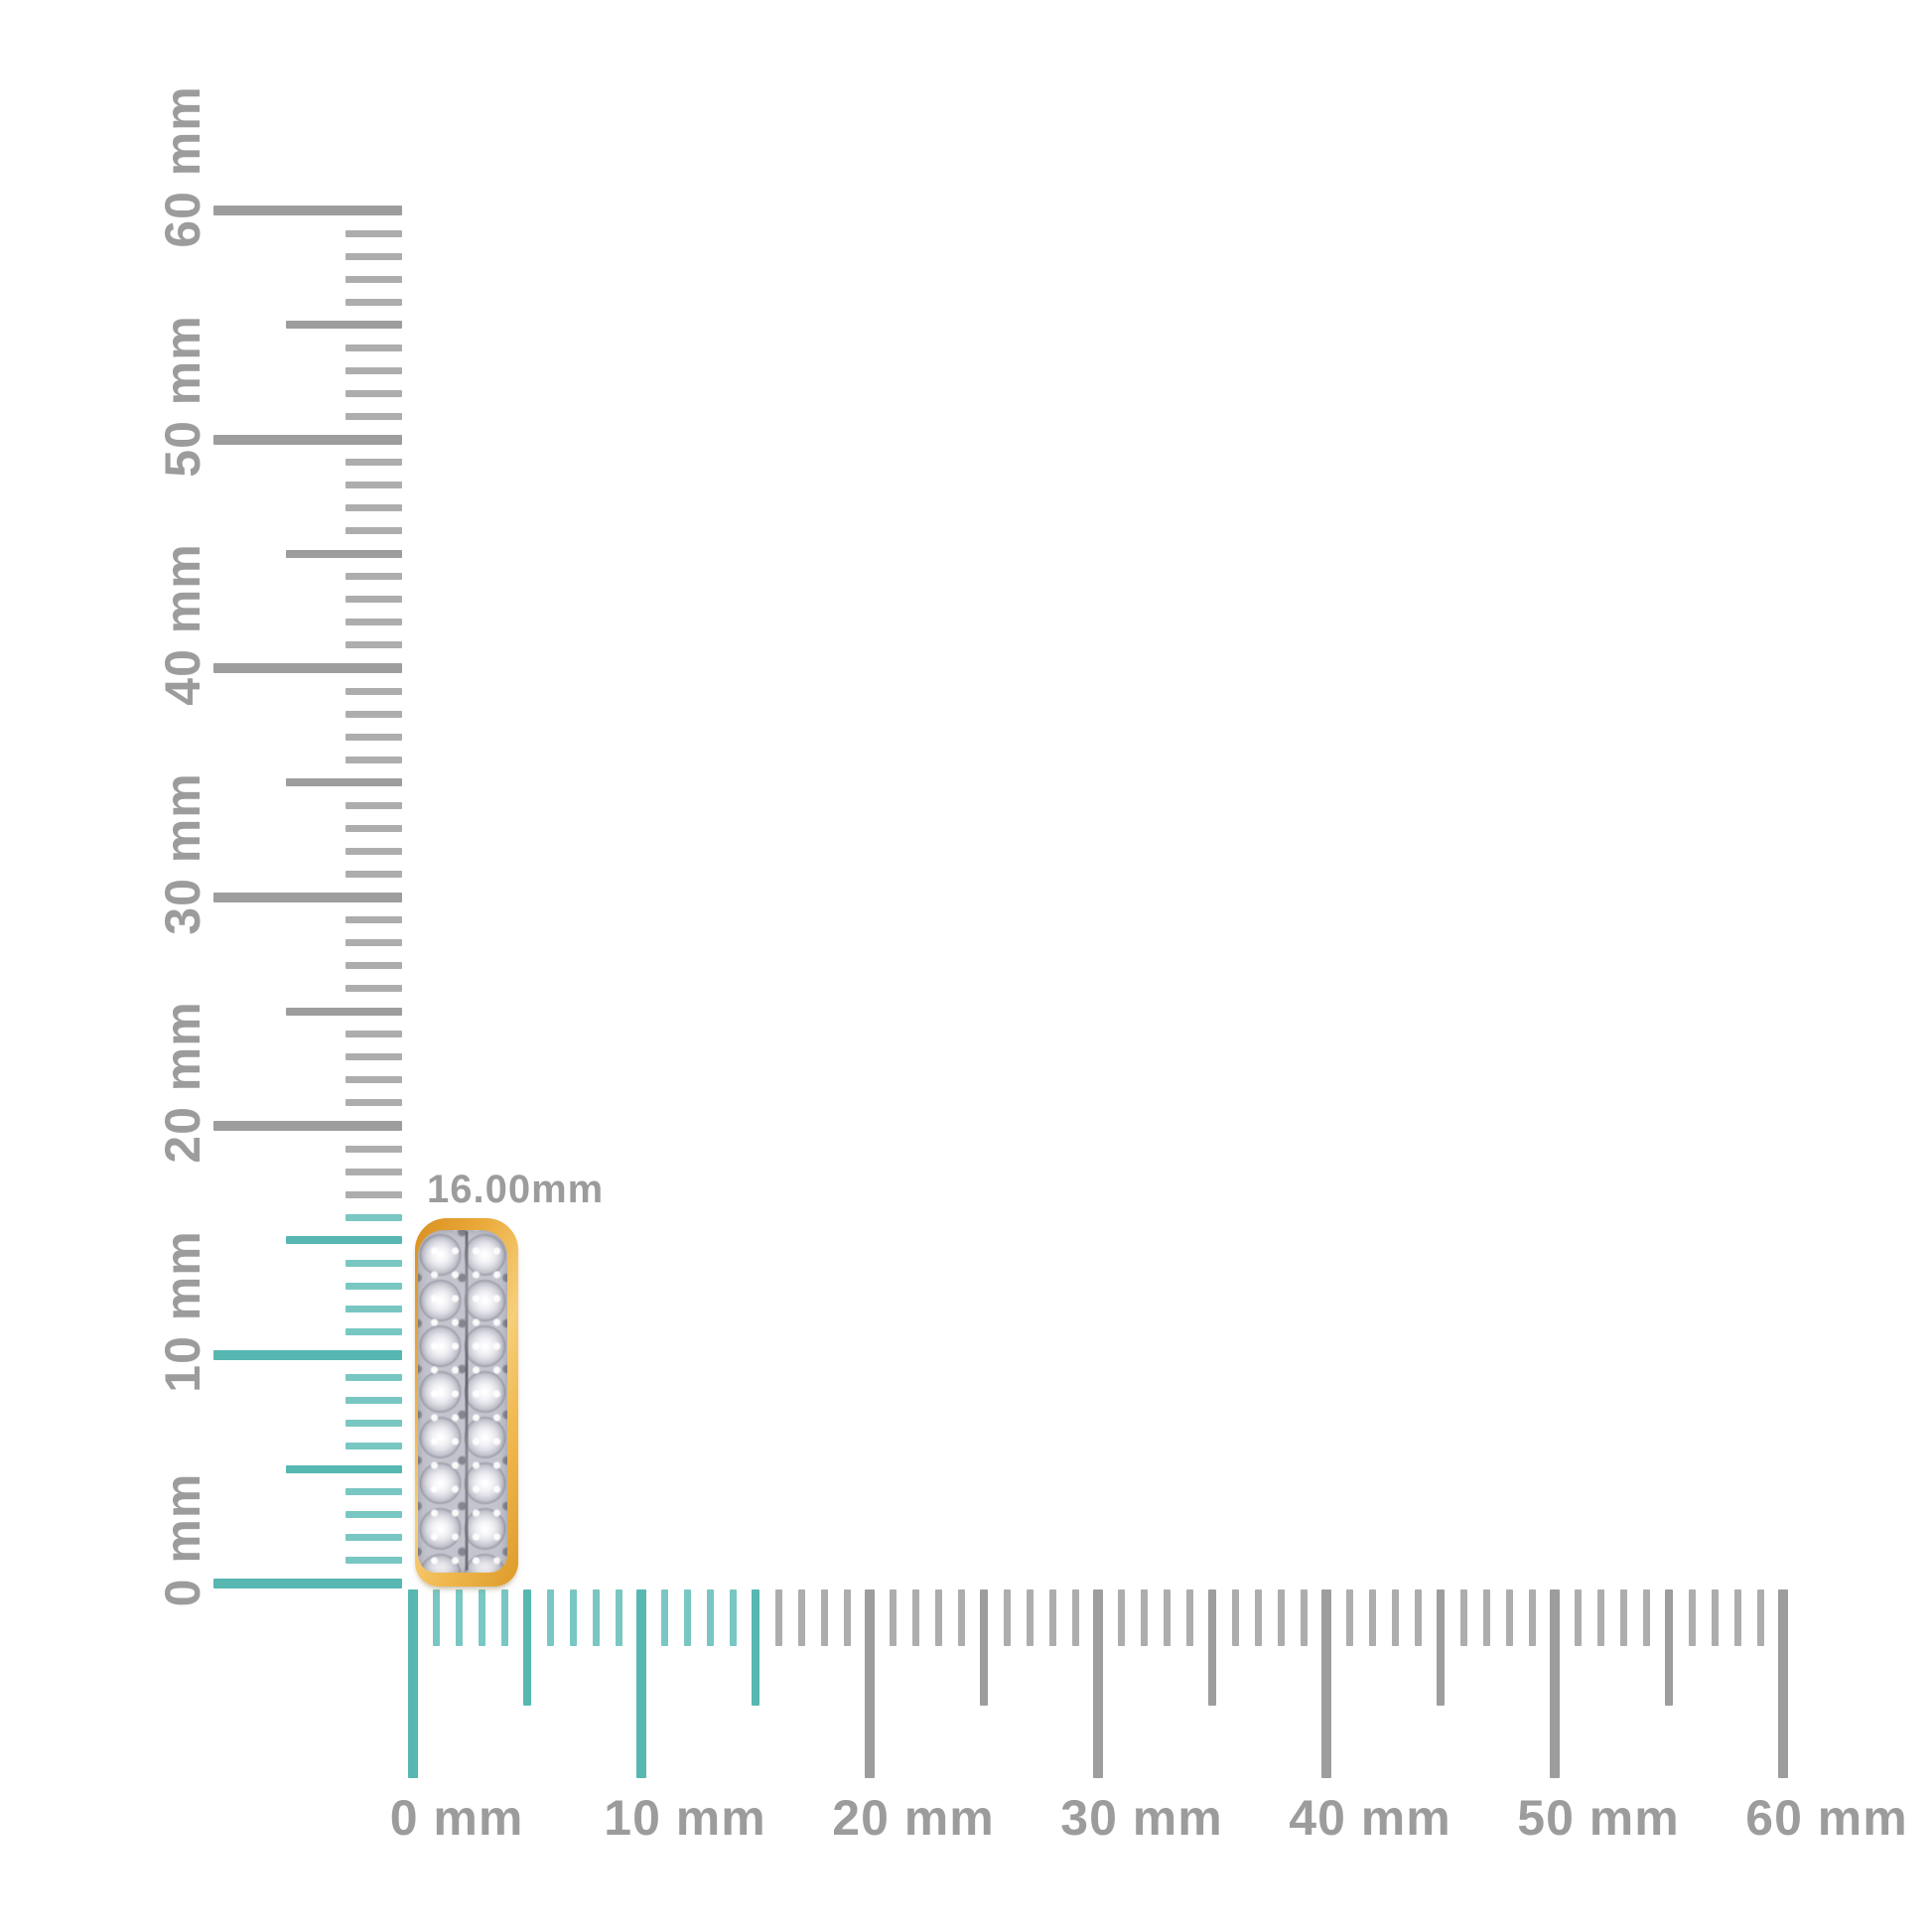 The width and height of the screenshot is (1932, 1932). I want to click on vertical-ruler-label: 60 mm, so click(182, 166).